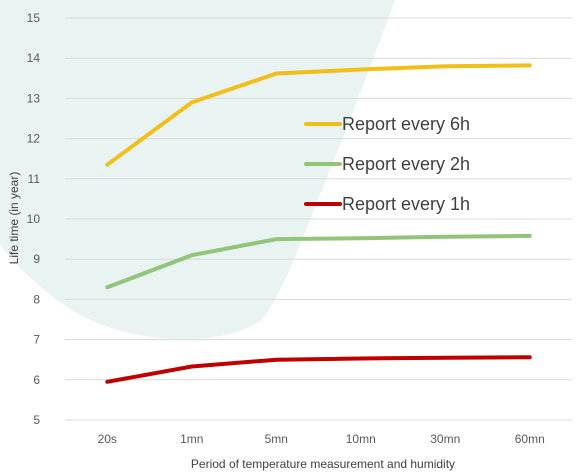 The width and height of the screenshot is (579, 475). What do you see at coordinates (36, 299) in the screenshot?
I see `y-tick-8: 8` at bounding box center [36, 299].